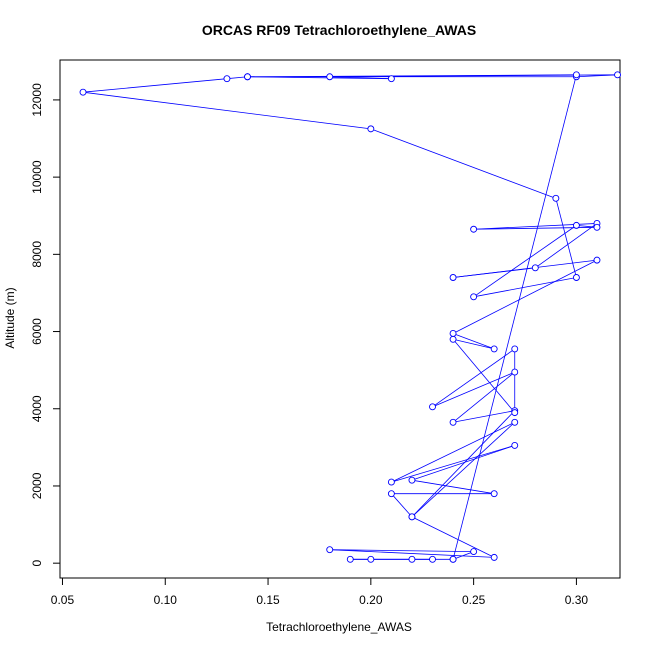  I want to click on y-tick-label: 12000, so click(37, 100).